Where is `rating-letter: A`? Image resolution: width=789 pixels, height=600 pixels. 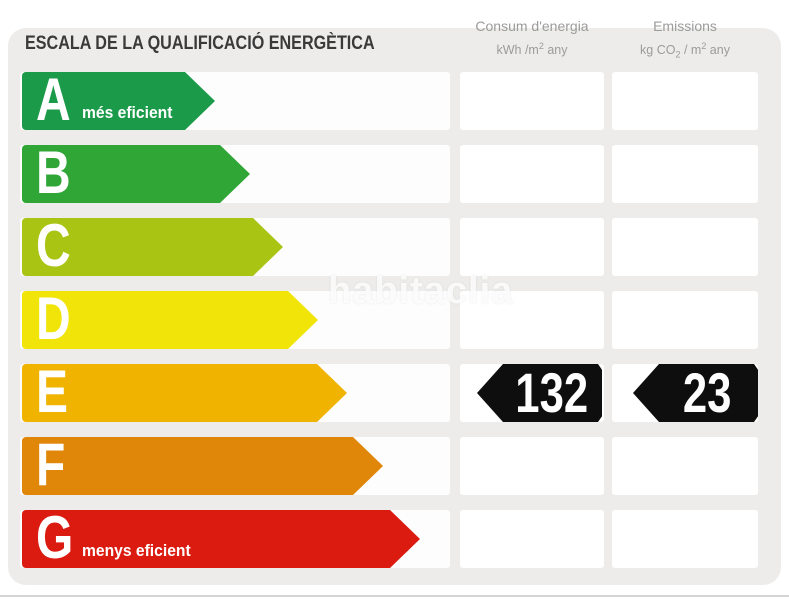 rating-letter: A is located at coordinates (53, 99).